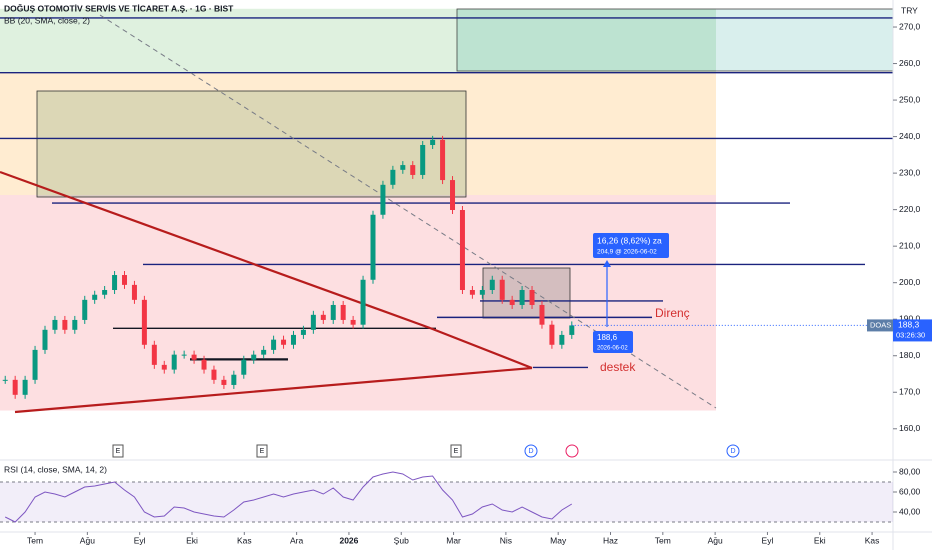 This screenshot has height=550, width=932. Describe the element at coordinates (910, 471) in the screenshot. I see `rsi-tick-label: 80,00` at that location.